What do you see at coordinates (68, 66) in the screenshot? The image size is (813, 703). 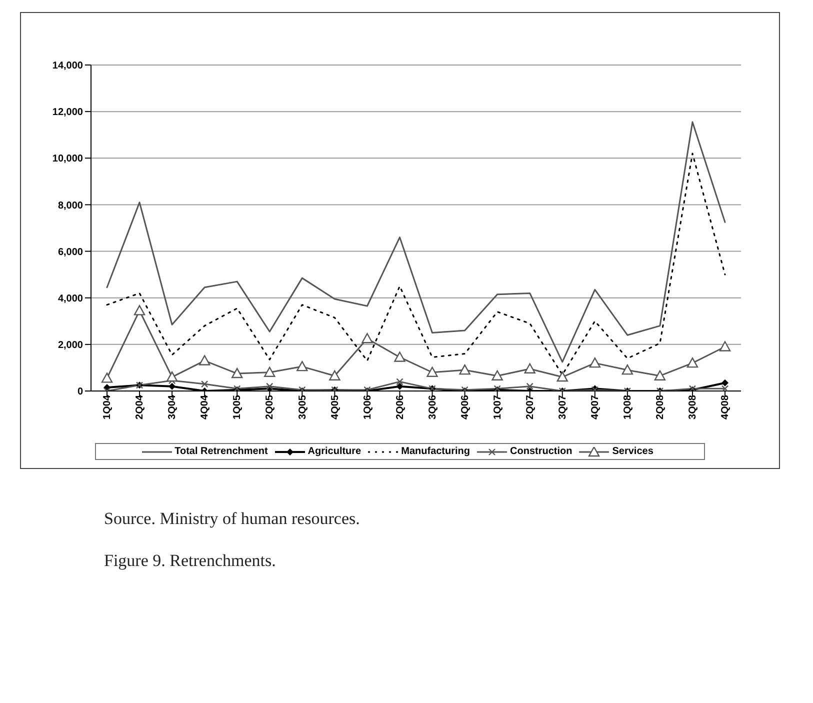 I see `y-tick-label: 14,000` at bounding box center [68, 66].